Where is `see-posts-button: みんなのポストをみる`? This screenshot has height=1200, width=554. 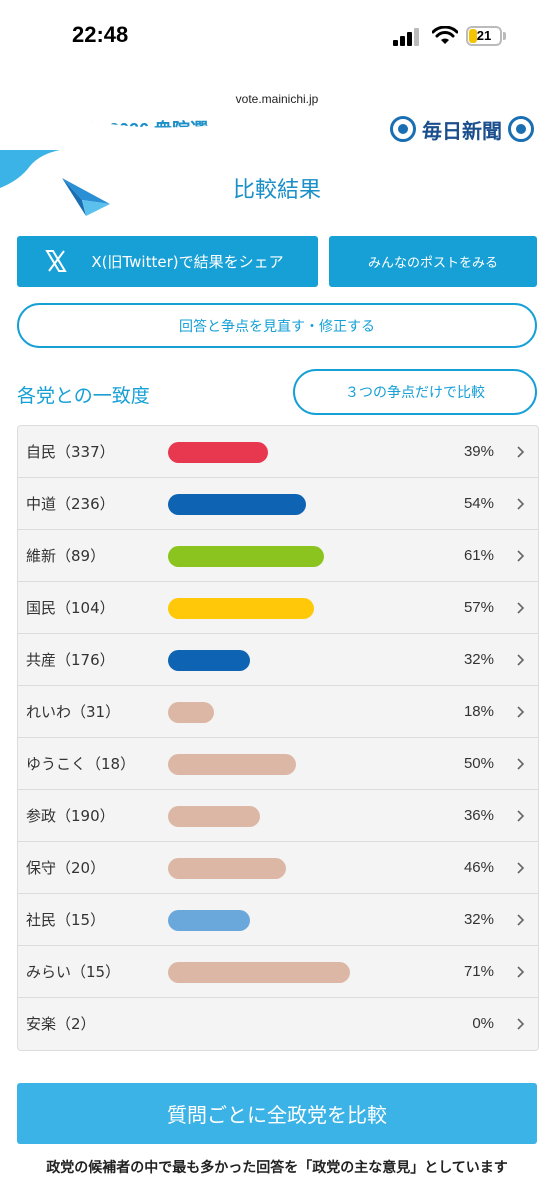
see-posts-button: みんなのポストをみる is located at coordinates (433, 261).